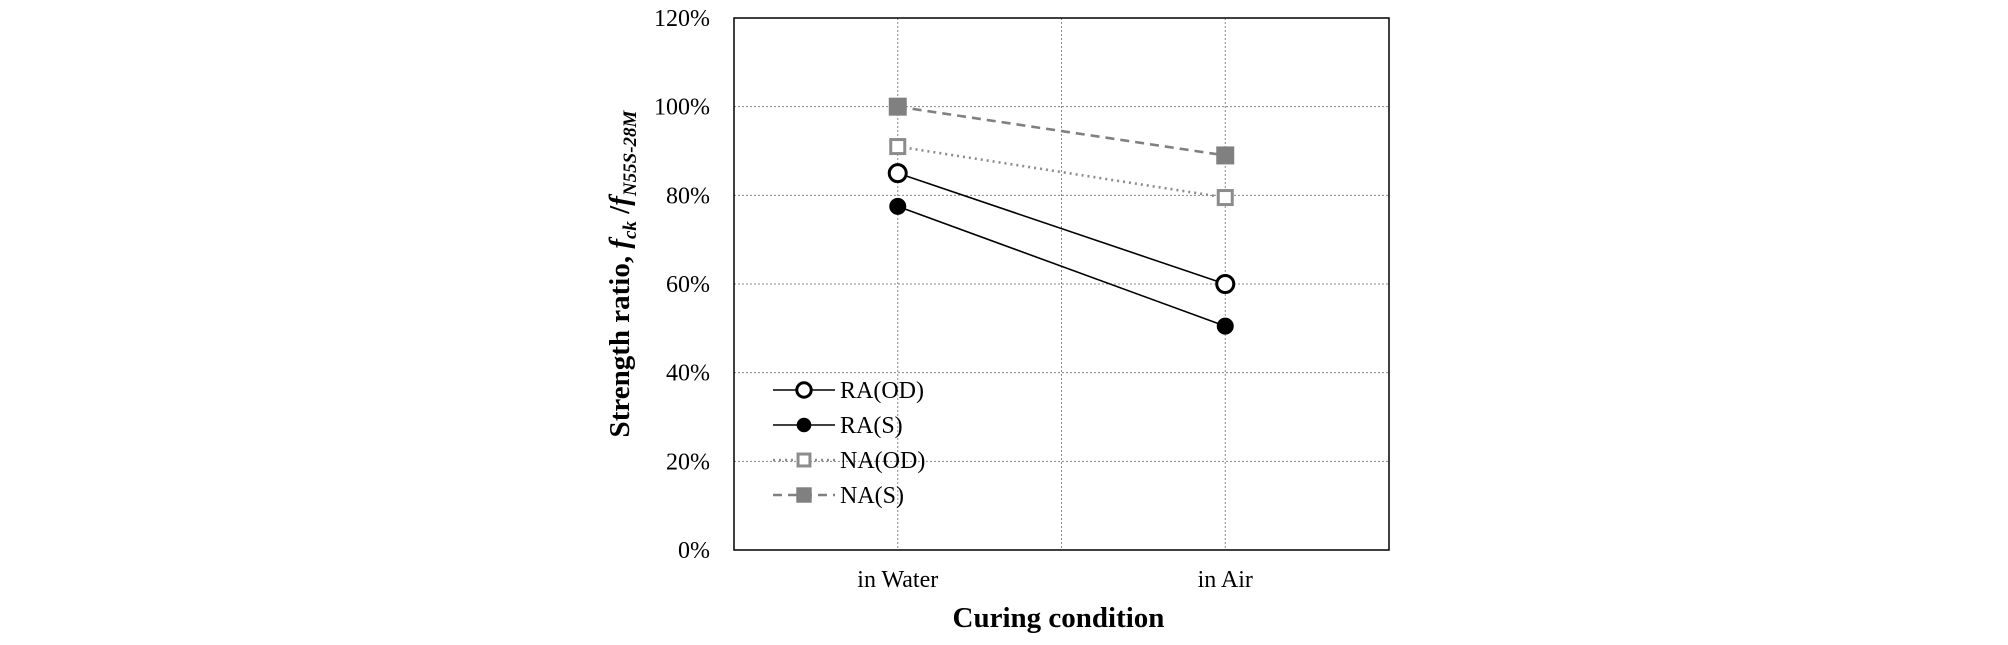 The width and height of the screenshot is (2008, 645). What do you see at coordinates (872, 496) in the screenshot?
I see `legend-label: NA(S)` at bounding box center [872, 496].